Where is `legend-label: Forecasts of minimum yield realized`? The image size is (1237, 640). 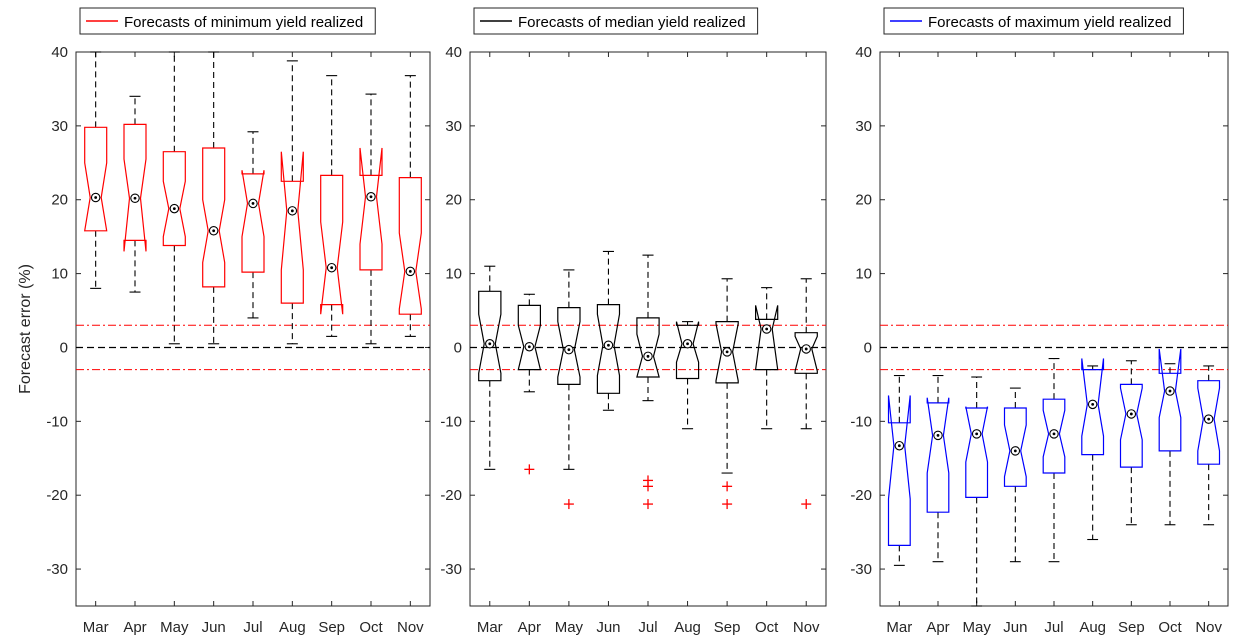
legend-label: Forecasts of minimum yield realized is located at coordinates (243, 22).